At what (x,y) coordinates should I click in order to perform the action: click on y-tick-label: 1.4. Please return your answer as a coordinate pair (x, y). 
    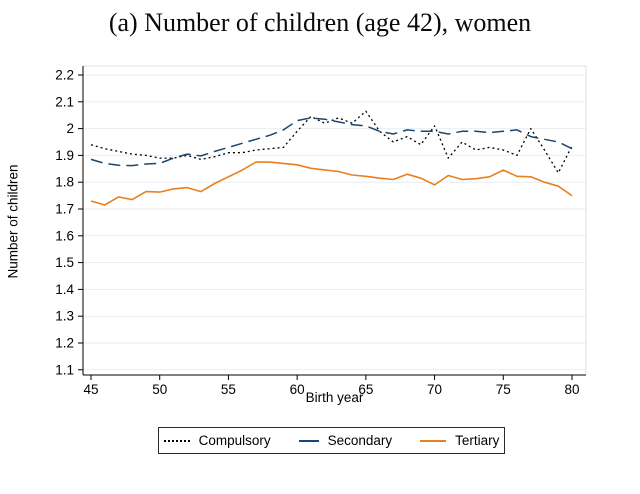
    Looking at the image, I should click on (64, 289).